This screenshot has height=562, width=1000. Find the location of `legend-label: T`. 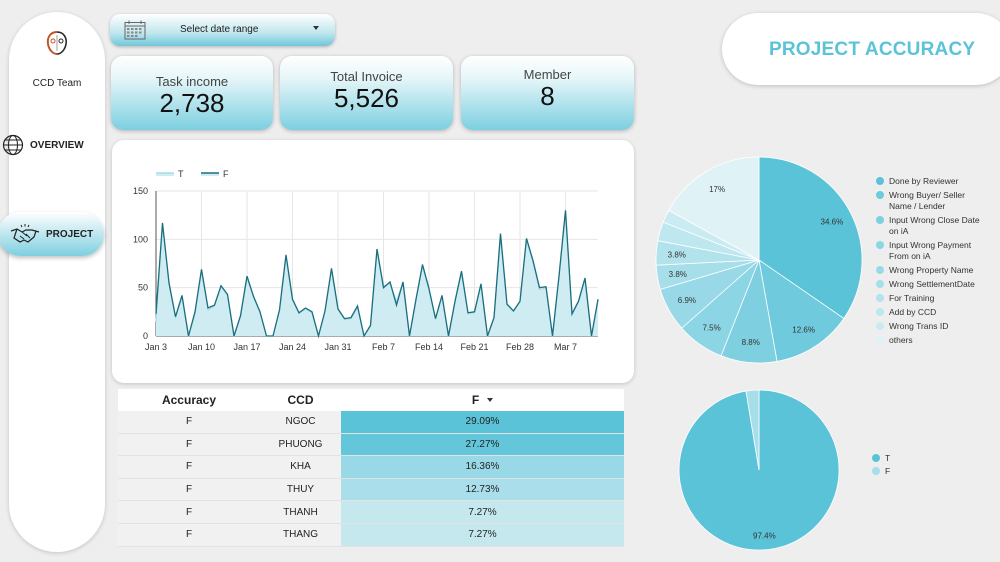

legend-label: T is located at coordinates (181, 174).